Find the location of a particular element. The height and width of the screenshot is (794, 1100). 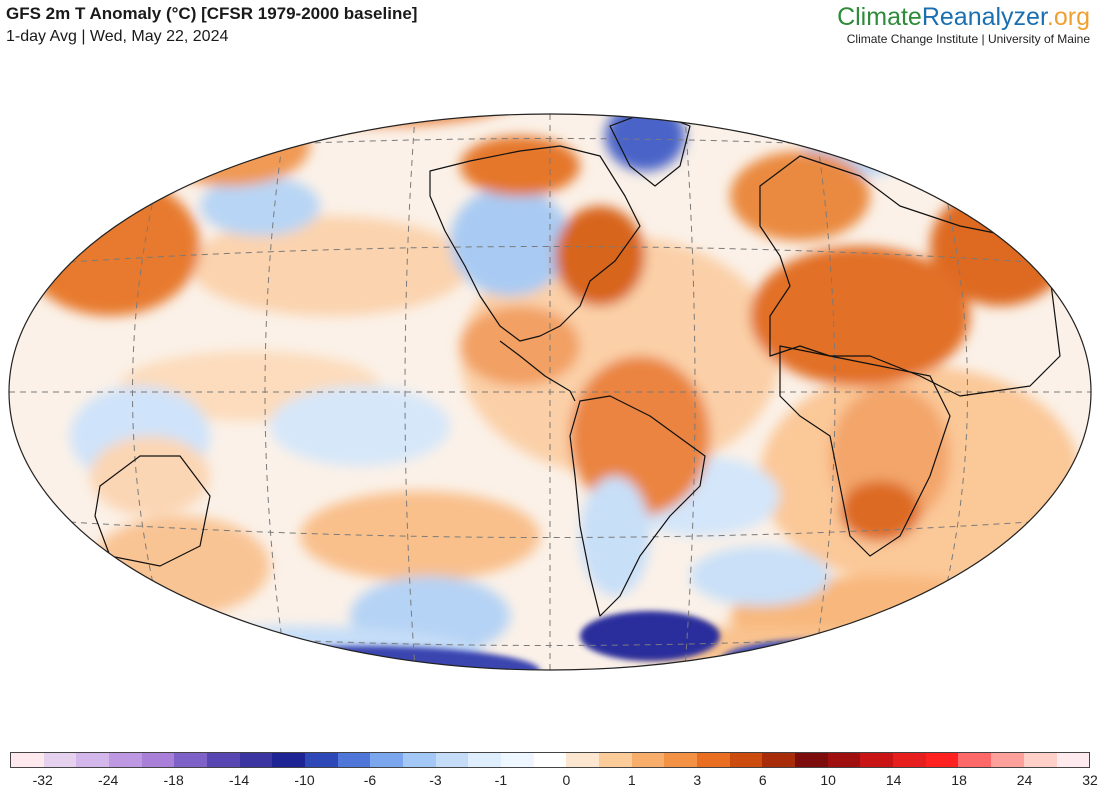

colorbar-tick-label: 6 is located at coordinates (762, 780).